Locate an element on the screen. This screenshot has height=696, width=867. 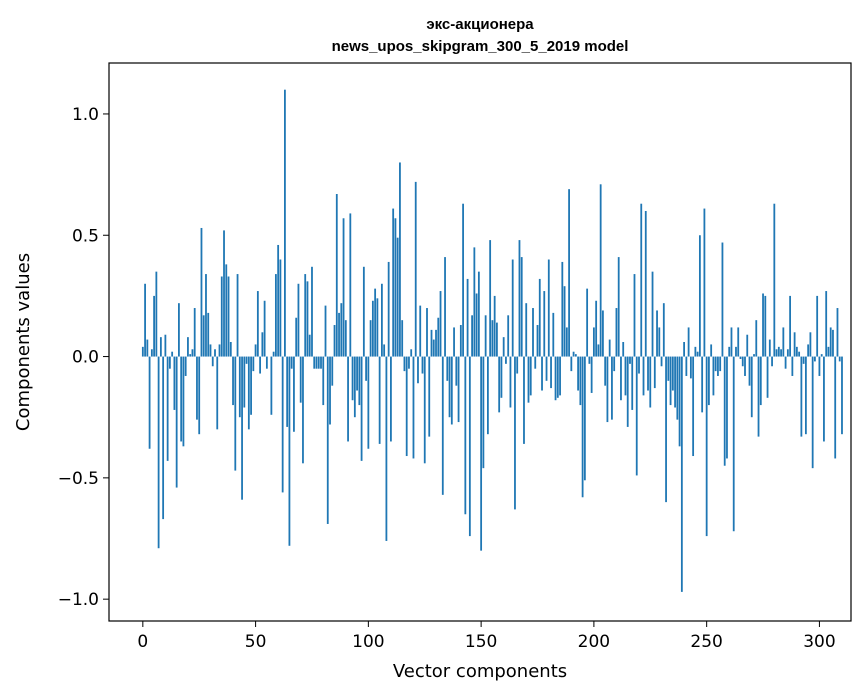
x-tick-label: 50 is located at coordinates (256, 642).